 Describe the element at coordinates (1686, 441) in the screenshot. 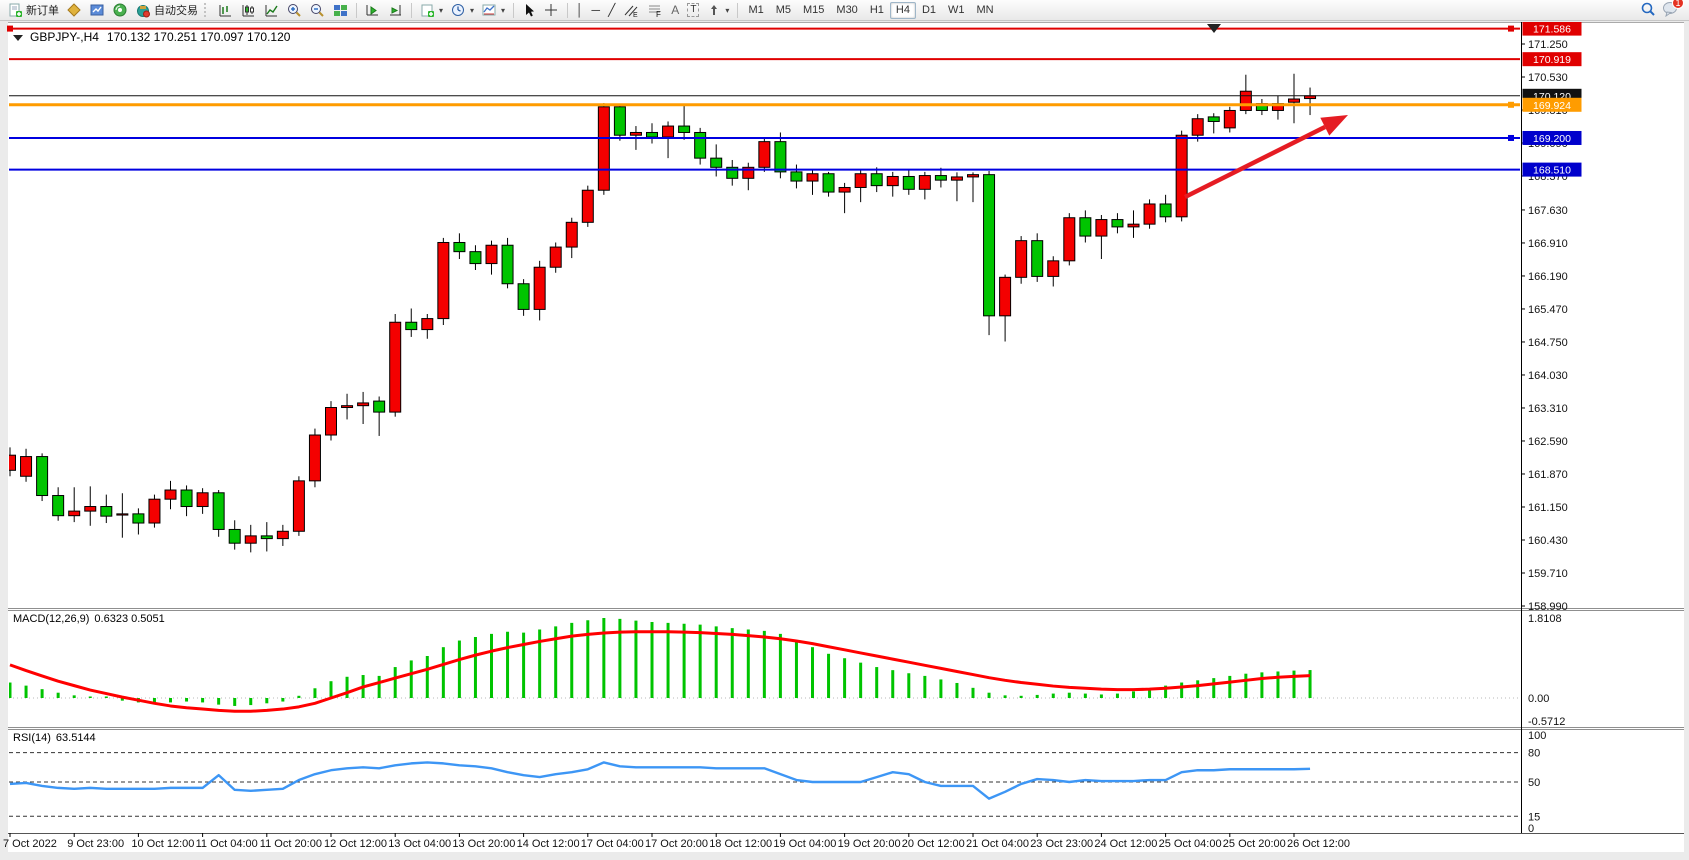

I see `window-right-border` at that location.